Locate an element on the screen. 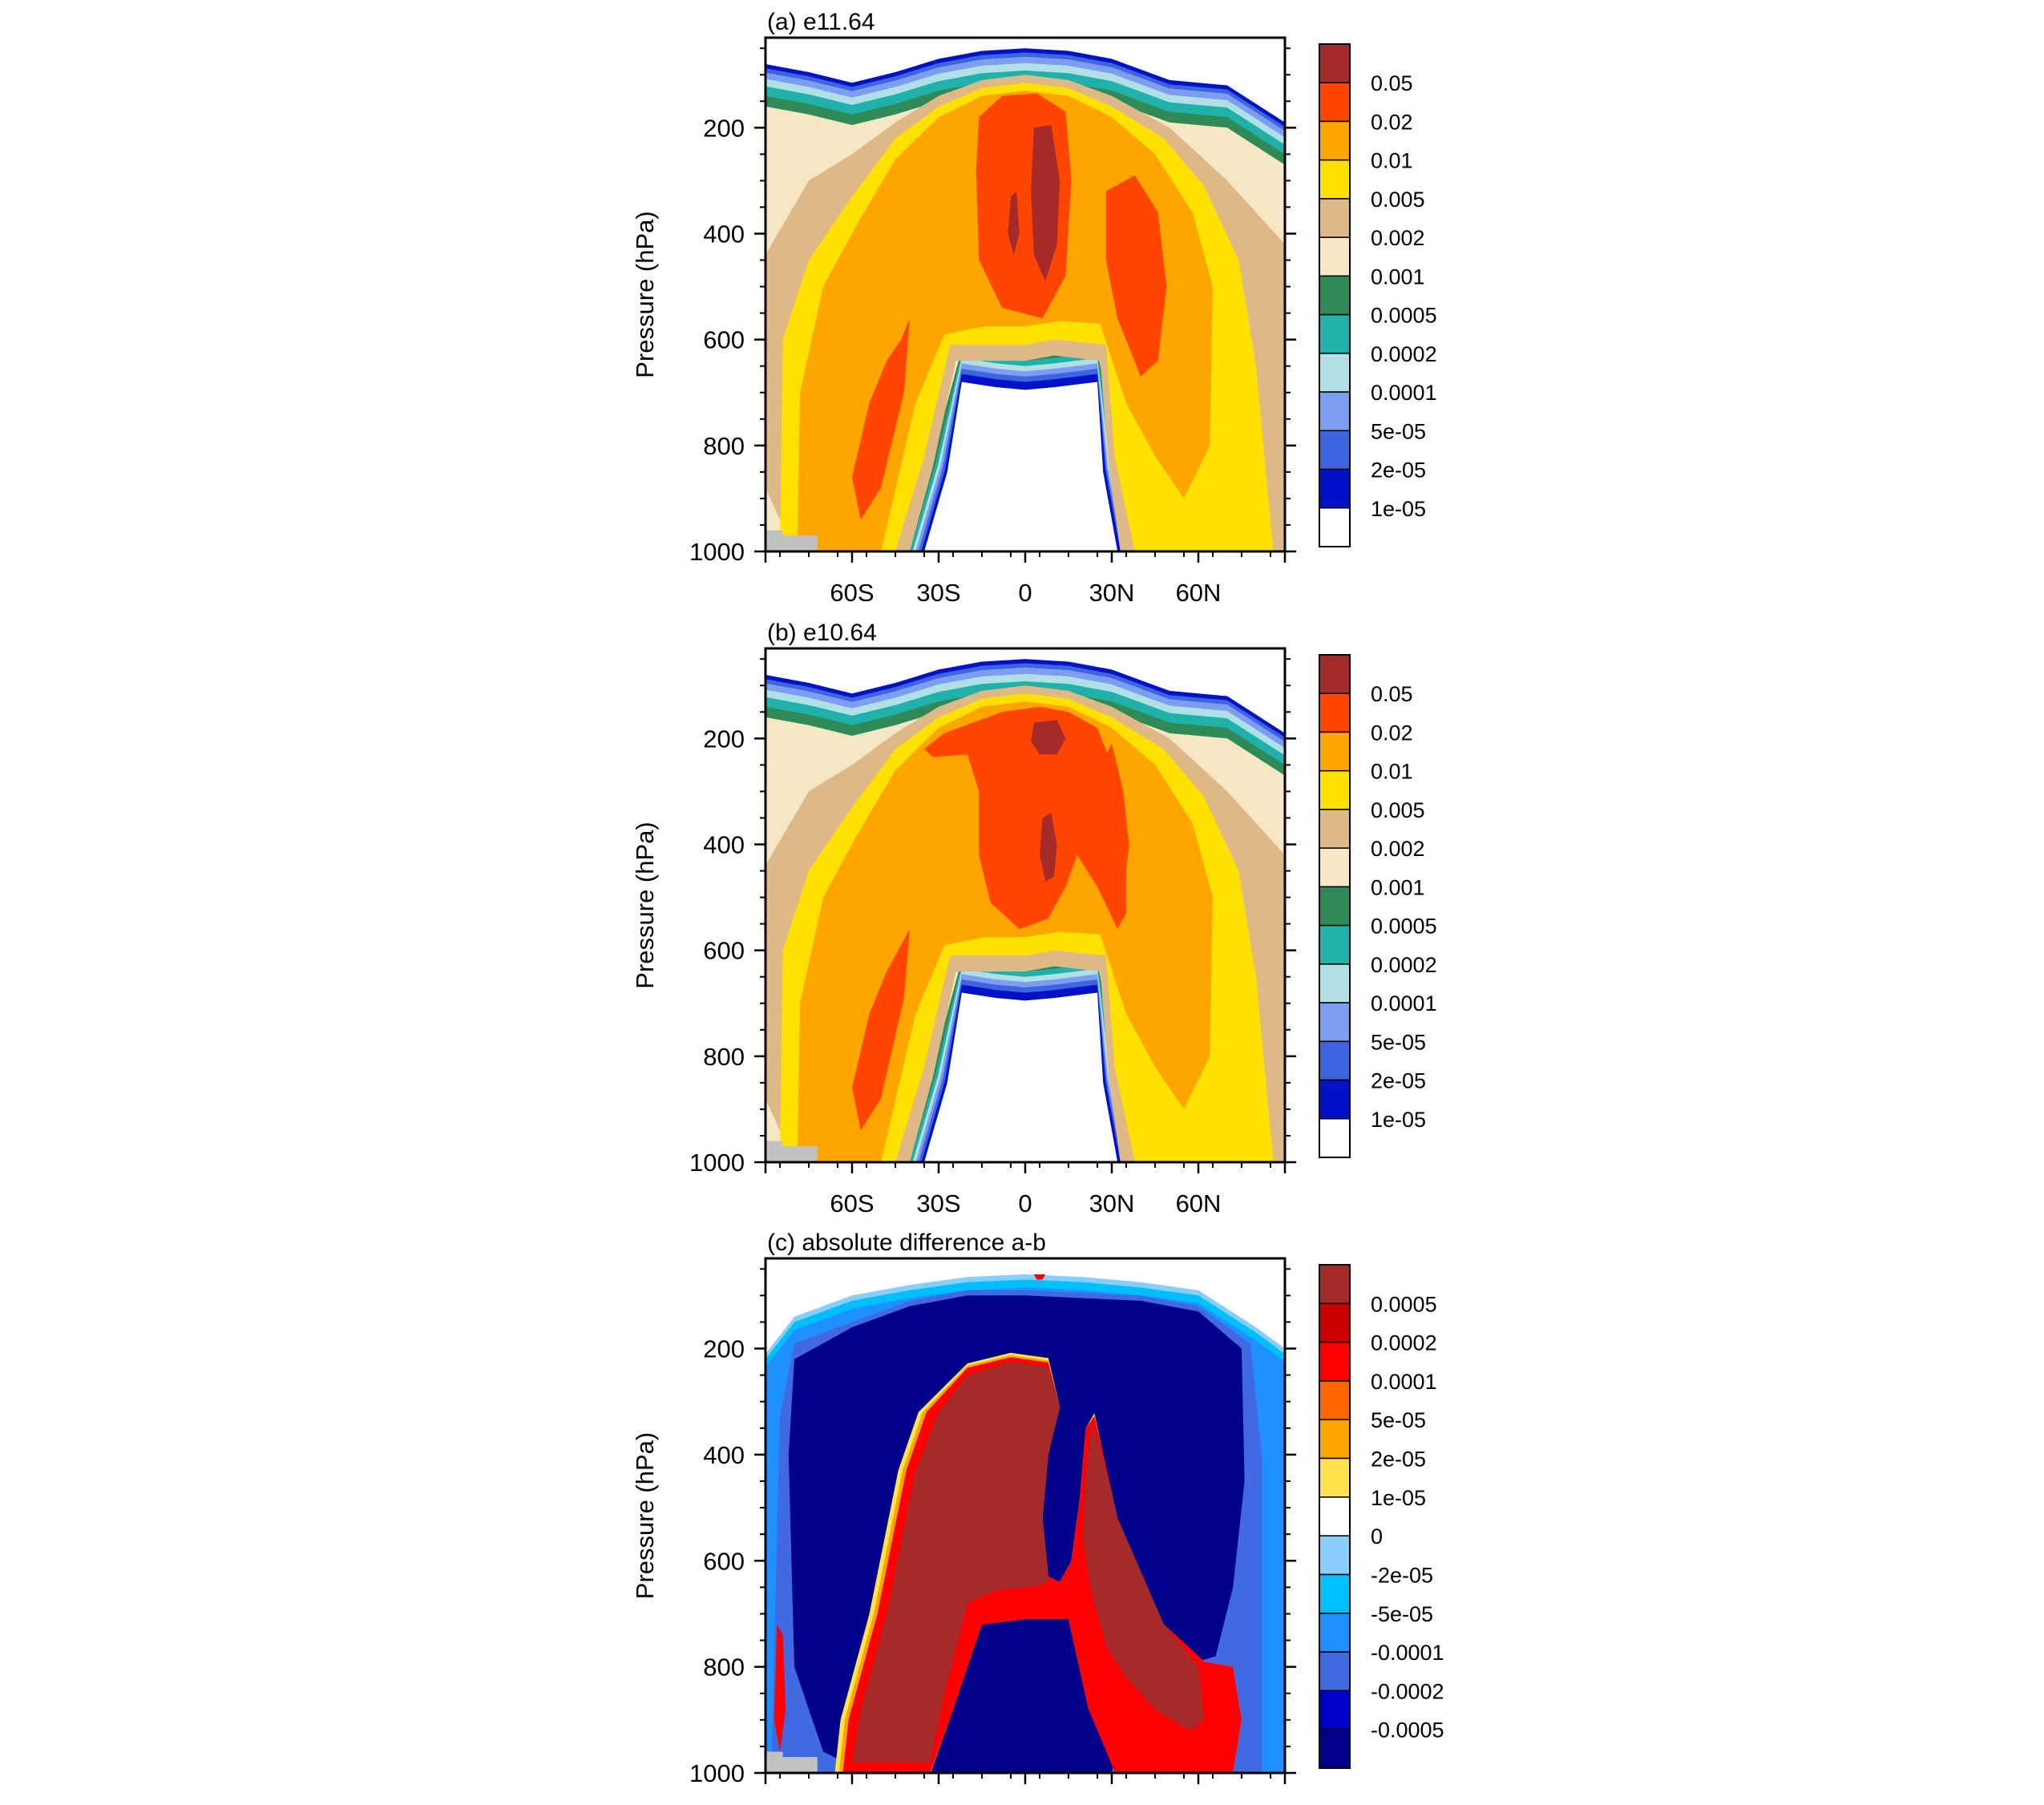 Image resolution: width=2044 pixels, height=1805 pixels. panel-title: (a) e11.64 is located at coordinates (821, 22).